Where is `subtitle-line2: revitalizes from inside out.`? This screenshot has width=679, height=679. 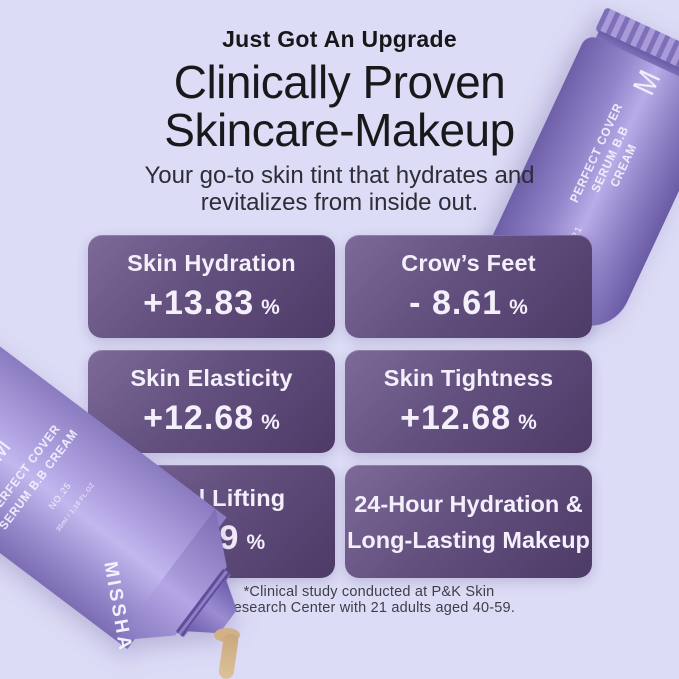
subtitle-line2: revitalizes from inside out. is located at coordinates (339, 202).